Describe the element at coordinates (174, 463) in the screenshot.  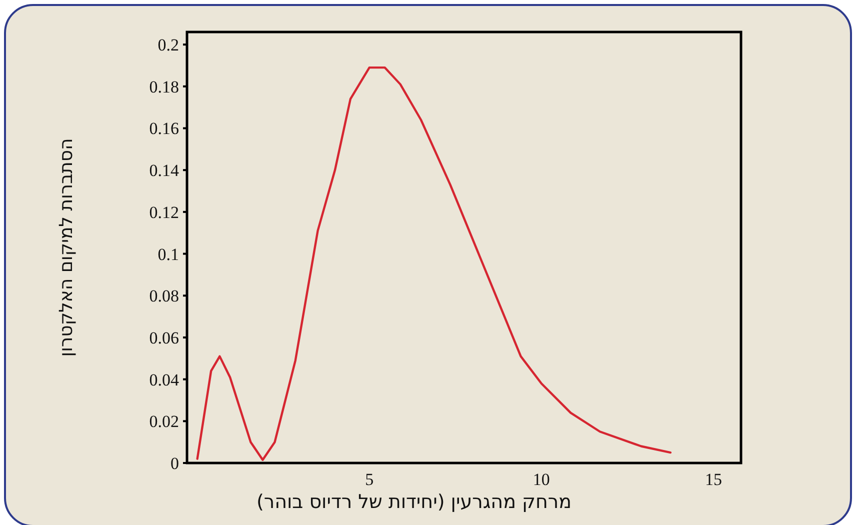
I see `y-tick-label: 0` at that location.